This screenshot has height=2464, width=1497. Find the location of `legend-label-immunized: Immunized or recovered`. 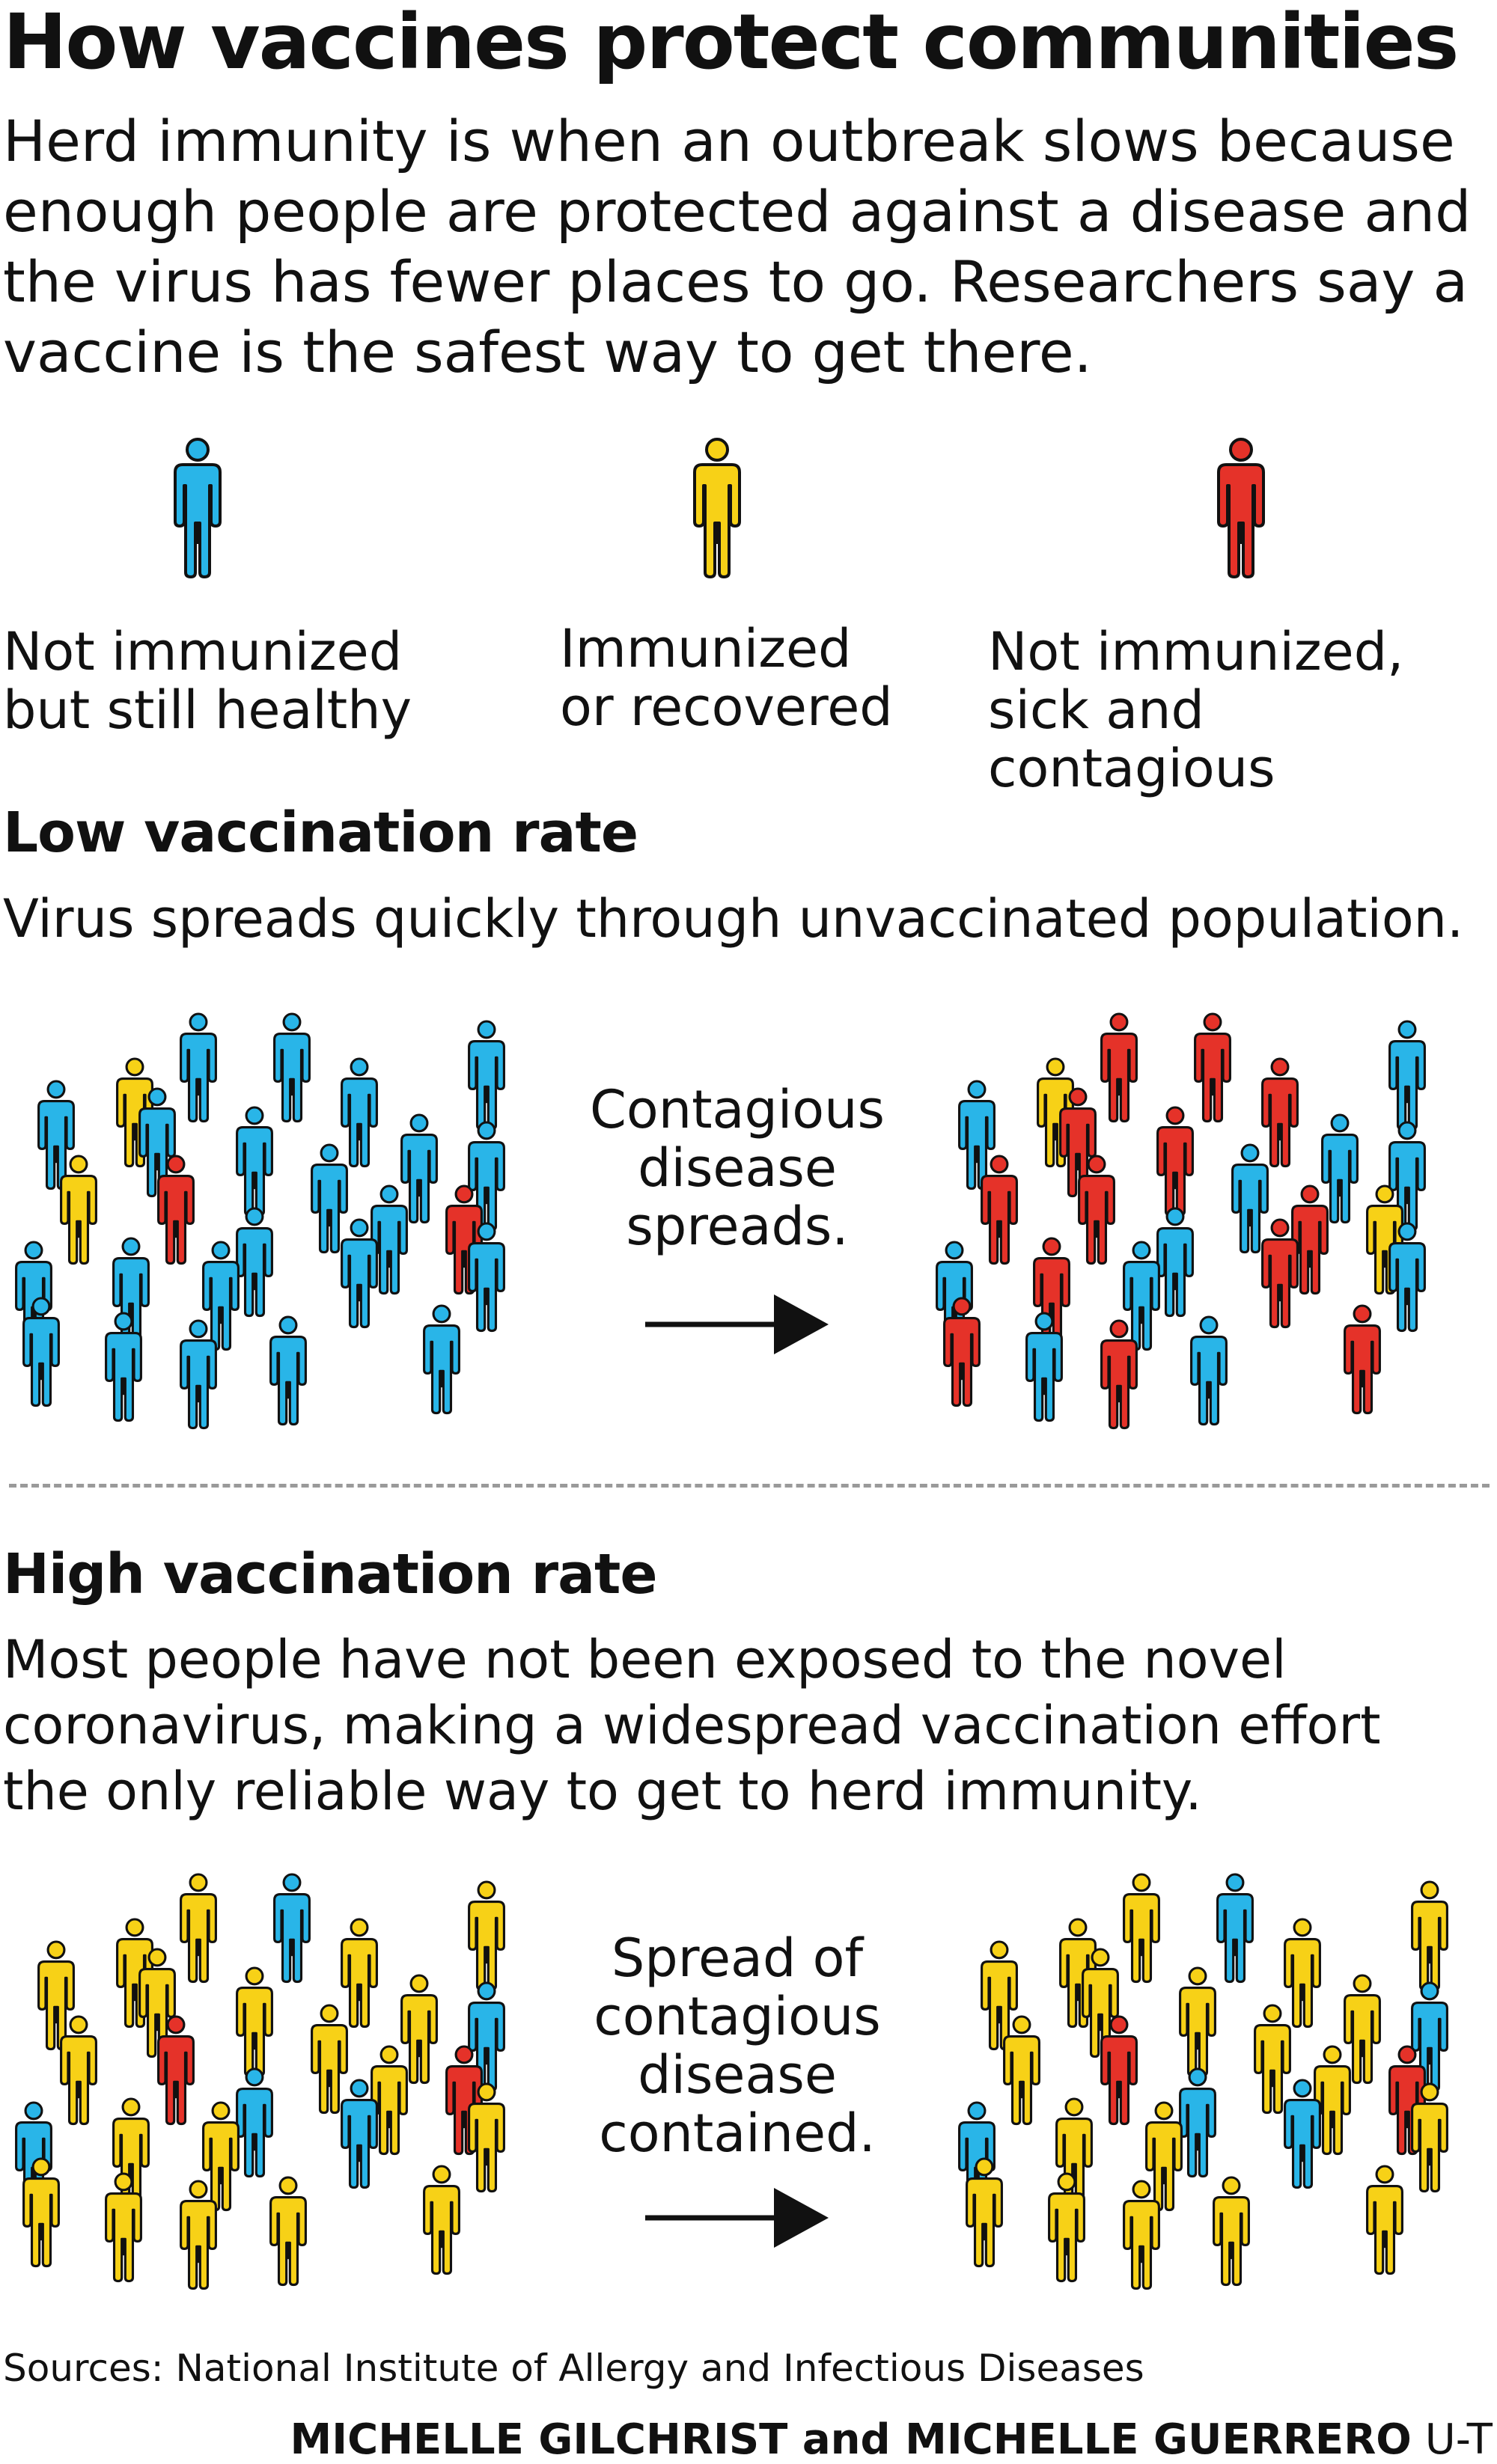

legend-label-immunized: Immunized or recovered is located at coordinates (727, 678).